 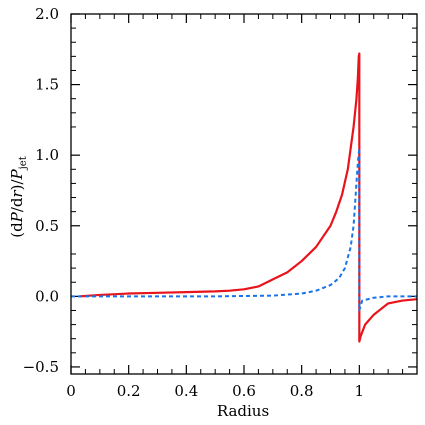 What do you see at coordinates (129, 391) in the screenshot?
I see `x-tick-label: 0.2` at bounding box center [129, 391].